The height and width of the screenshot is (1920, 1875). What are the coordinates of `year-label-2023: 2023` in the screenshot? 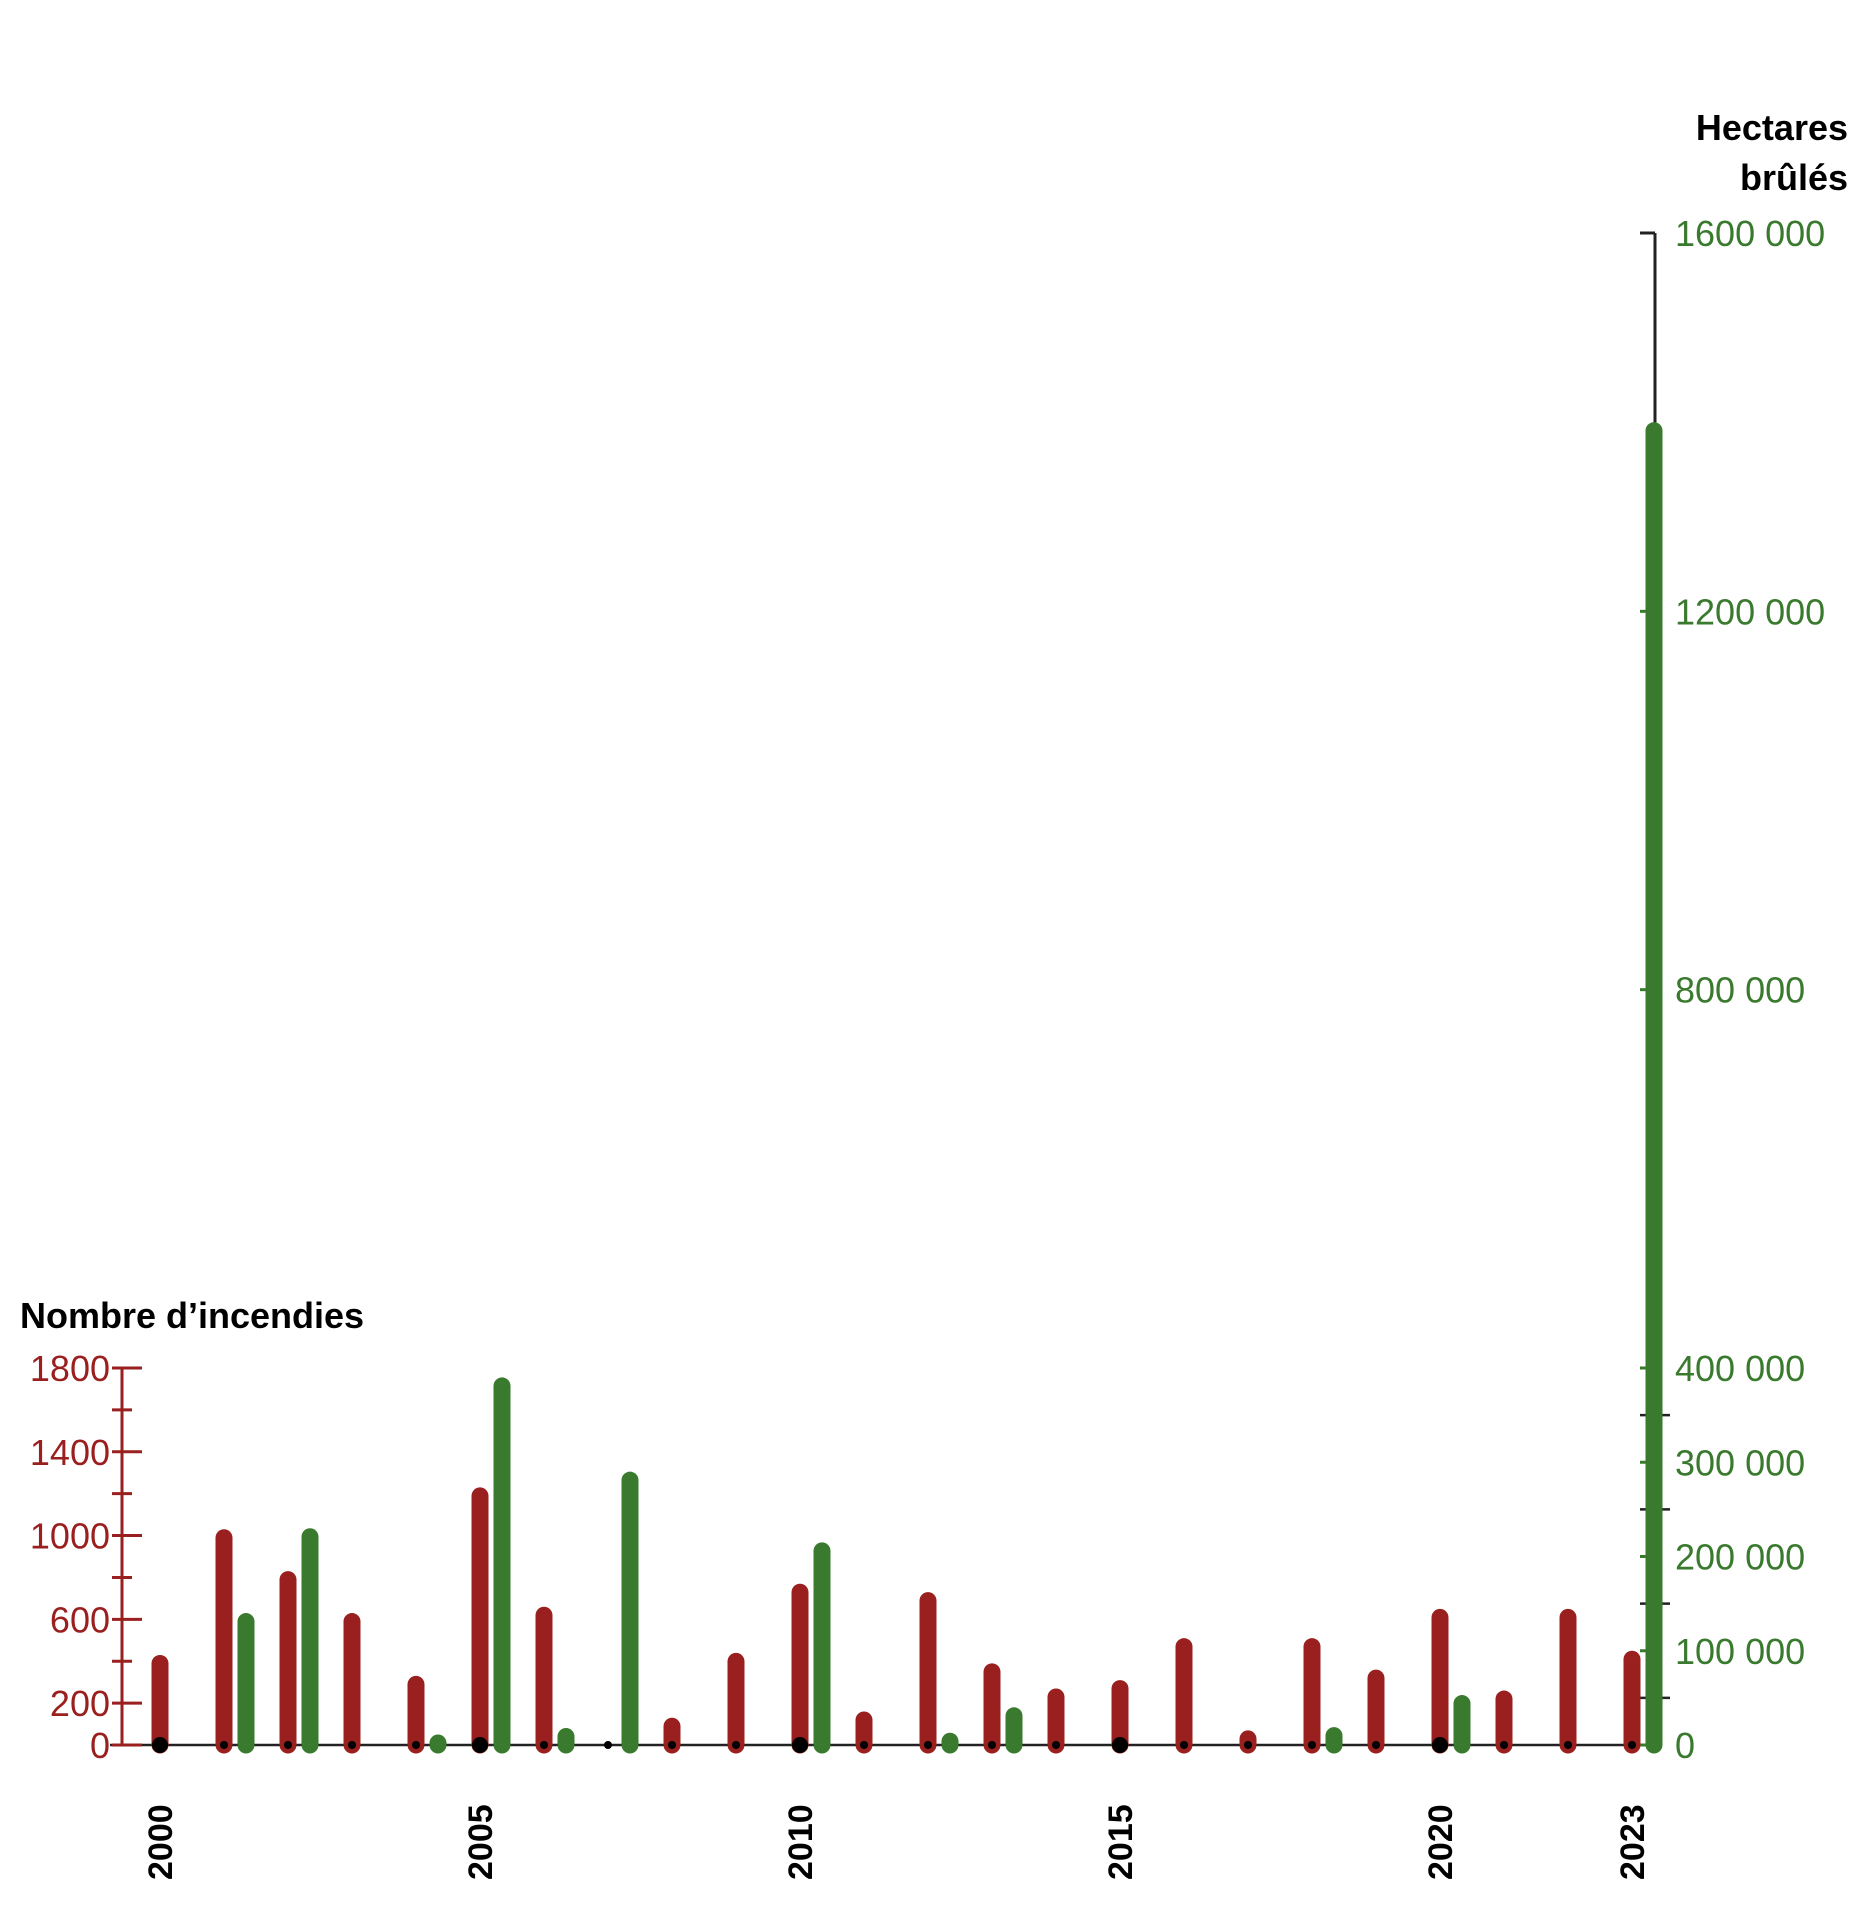 It's located at (1633, 1842).